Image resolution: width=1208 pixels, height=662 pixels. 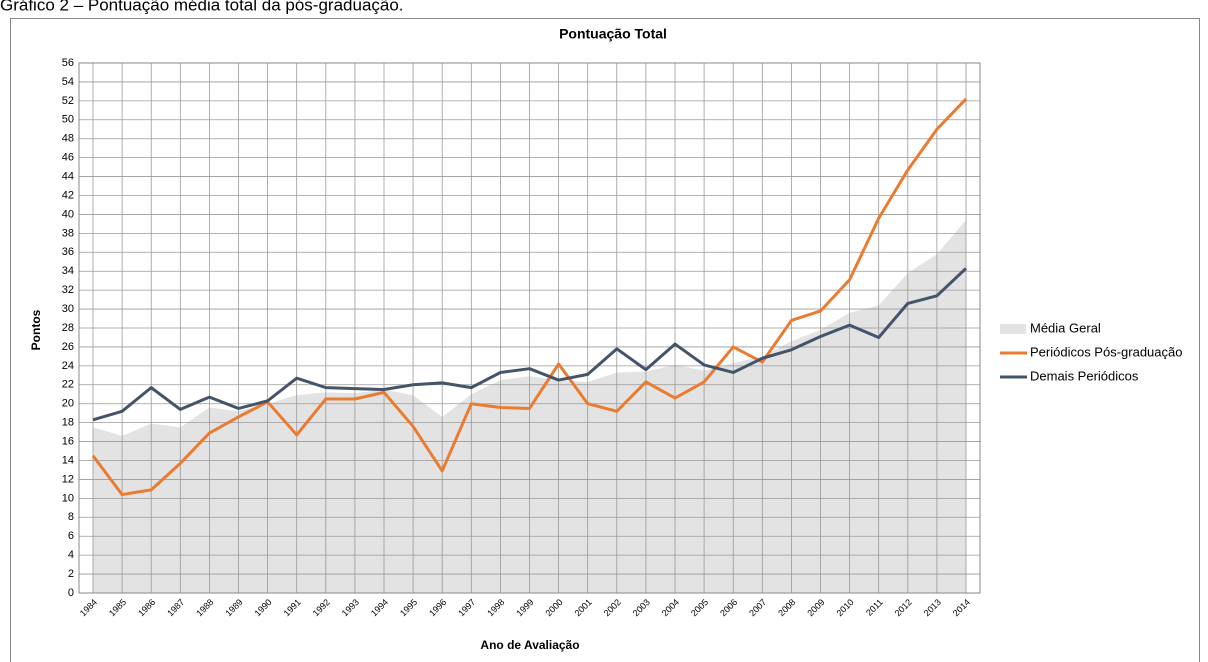 What do you see at coordinates (68, 460) in the screenshot?
I see `y-tick-label: 14` at bounding box center [68, 460].